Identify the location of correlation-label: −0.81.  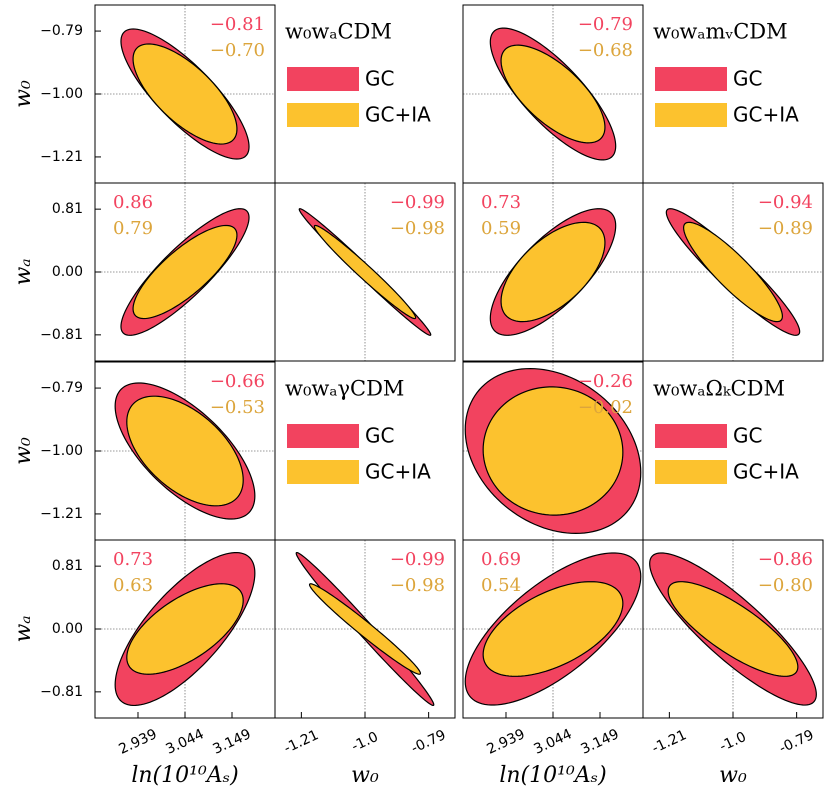
(237, 24).